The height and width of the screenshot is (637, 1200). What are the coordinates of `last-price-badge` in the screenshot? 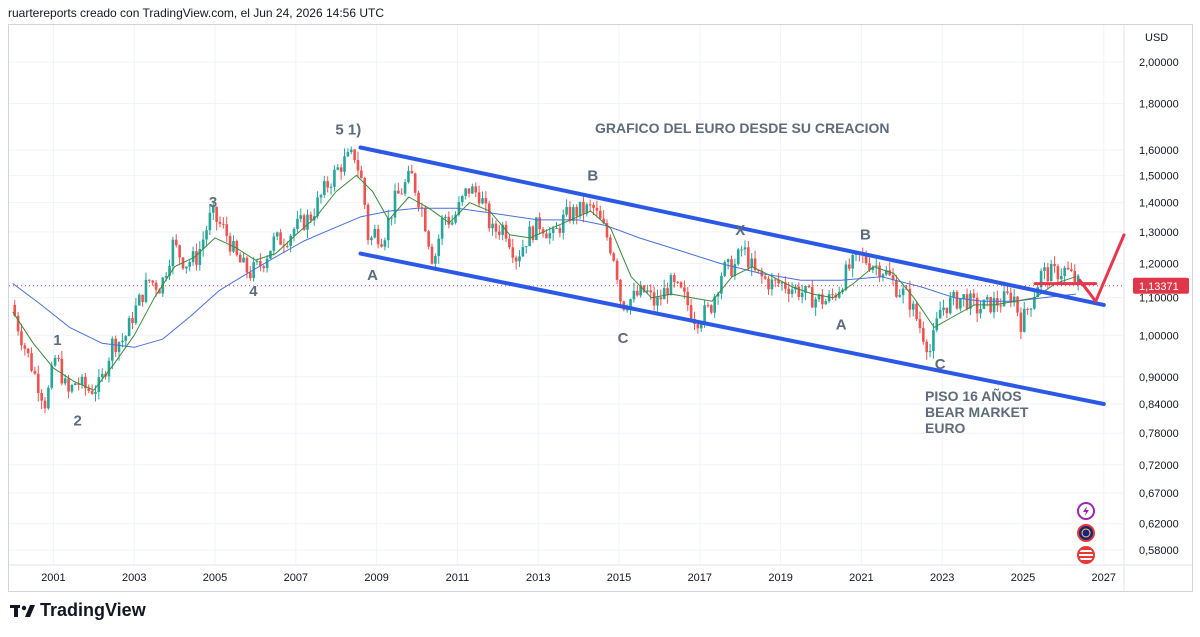 It's located at (1161, 285).